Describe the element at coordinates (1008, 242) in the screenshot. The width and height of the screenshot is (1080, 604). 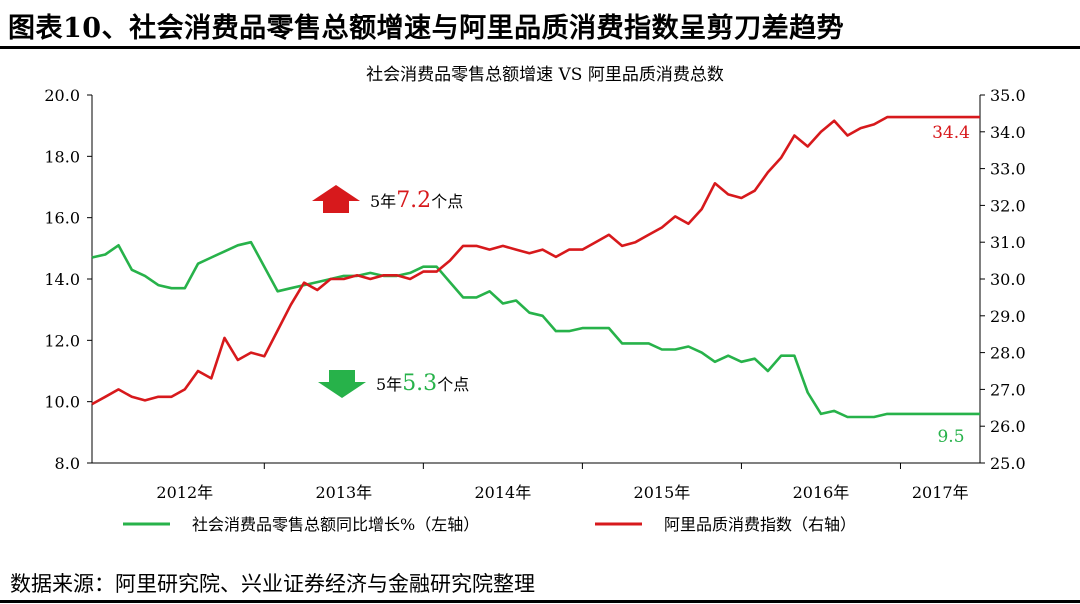
I see `right-tick-label: 31.0` at that location.